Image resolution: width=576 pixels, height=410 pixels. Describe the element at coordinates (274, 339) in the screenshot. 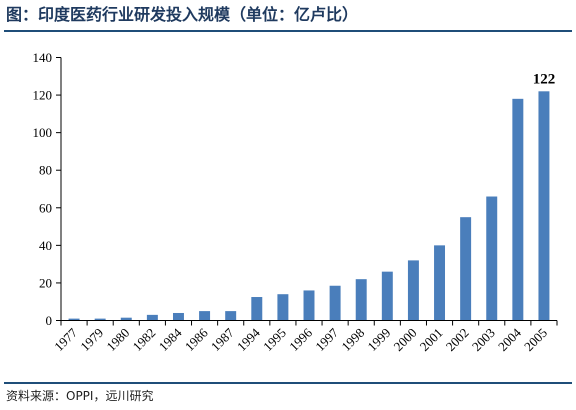

I see `x-tick-label: 1995` at that location.